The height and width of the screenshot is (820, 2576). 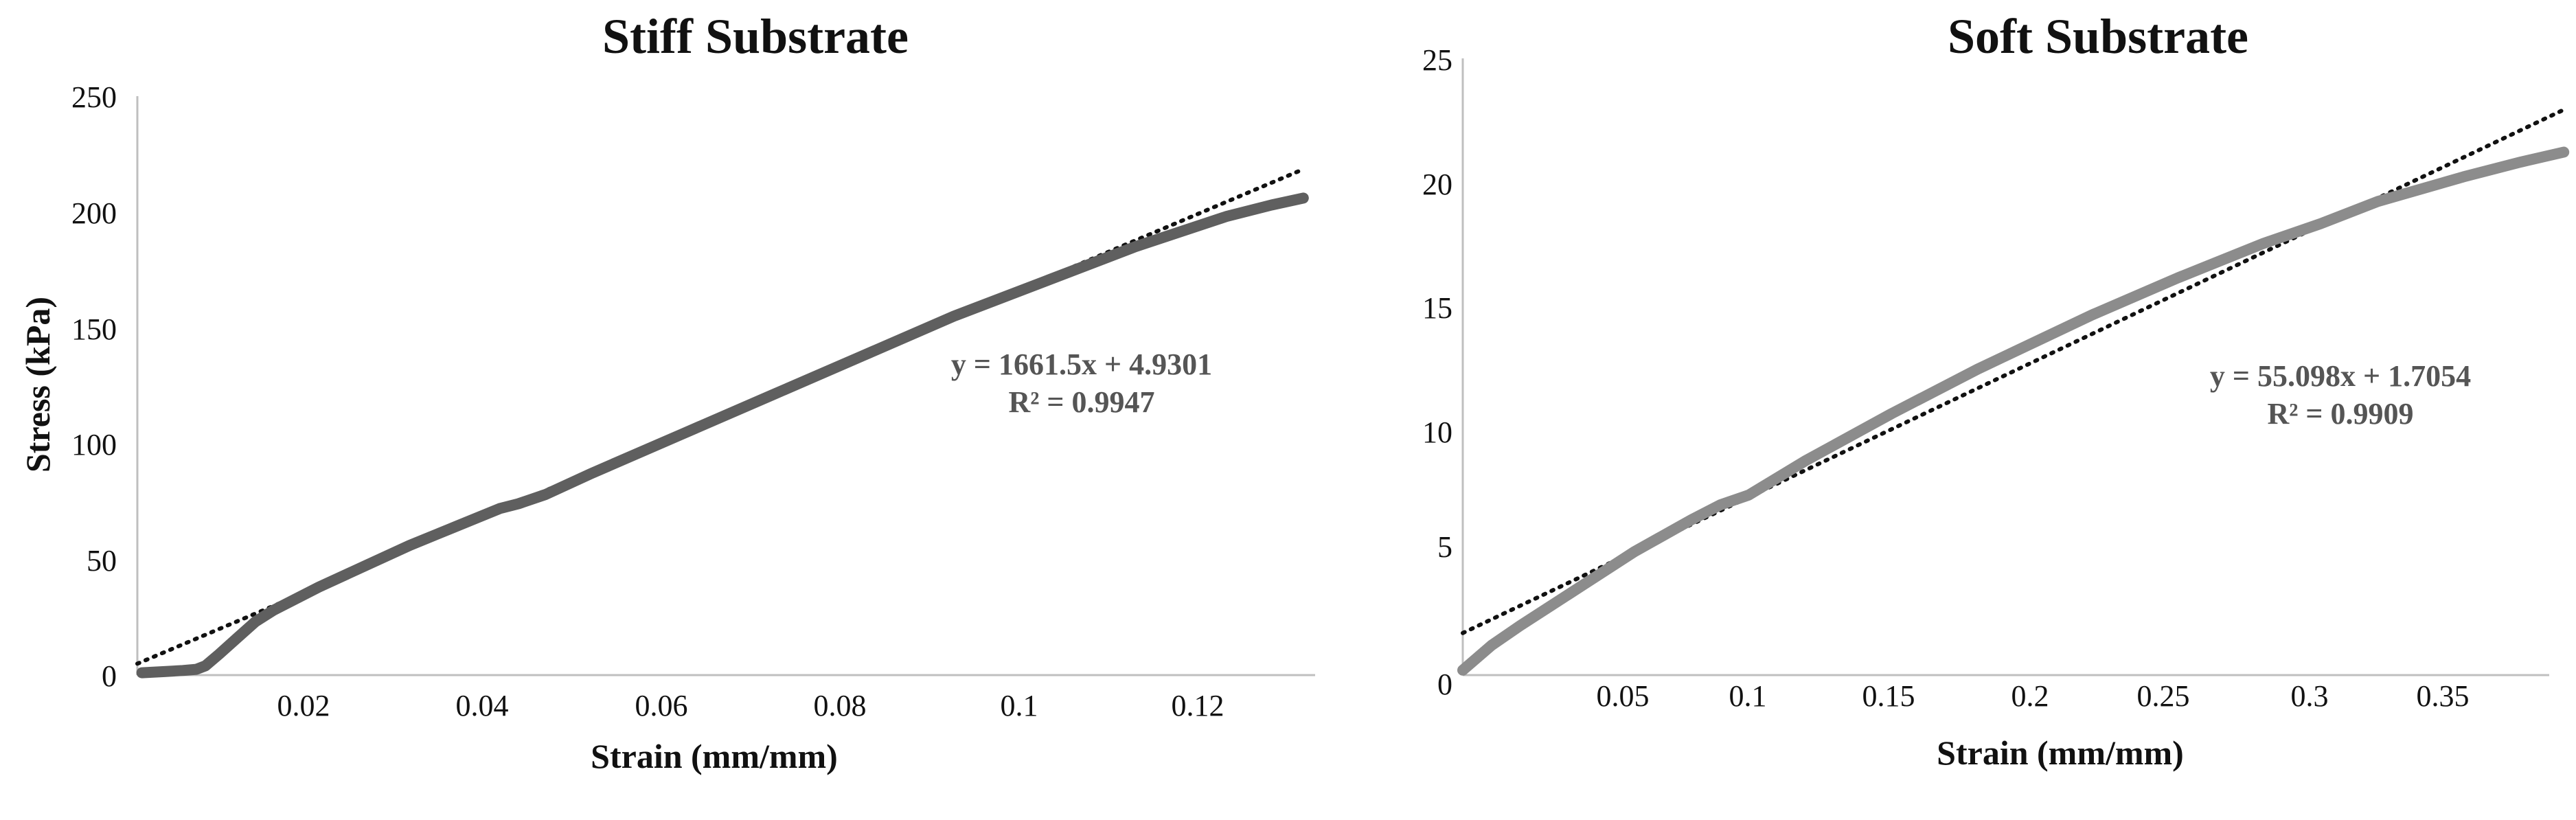 What do you see at coordinates (1437, 60) in the screenshot?
I see `y-tick-label: 25` at bounding box center [1437, 60].